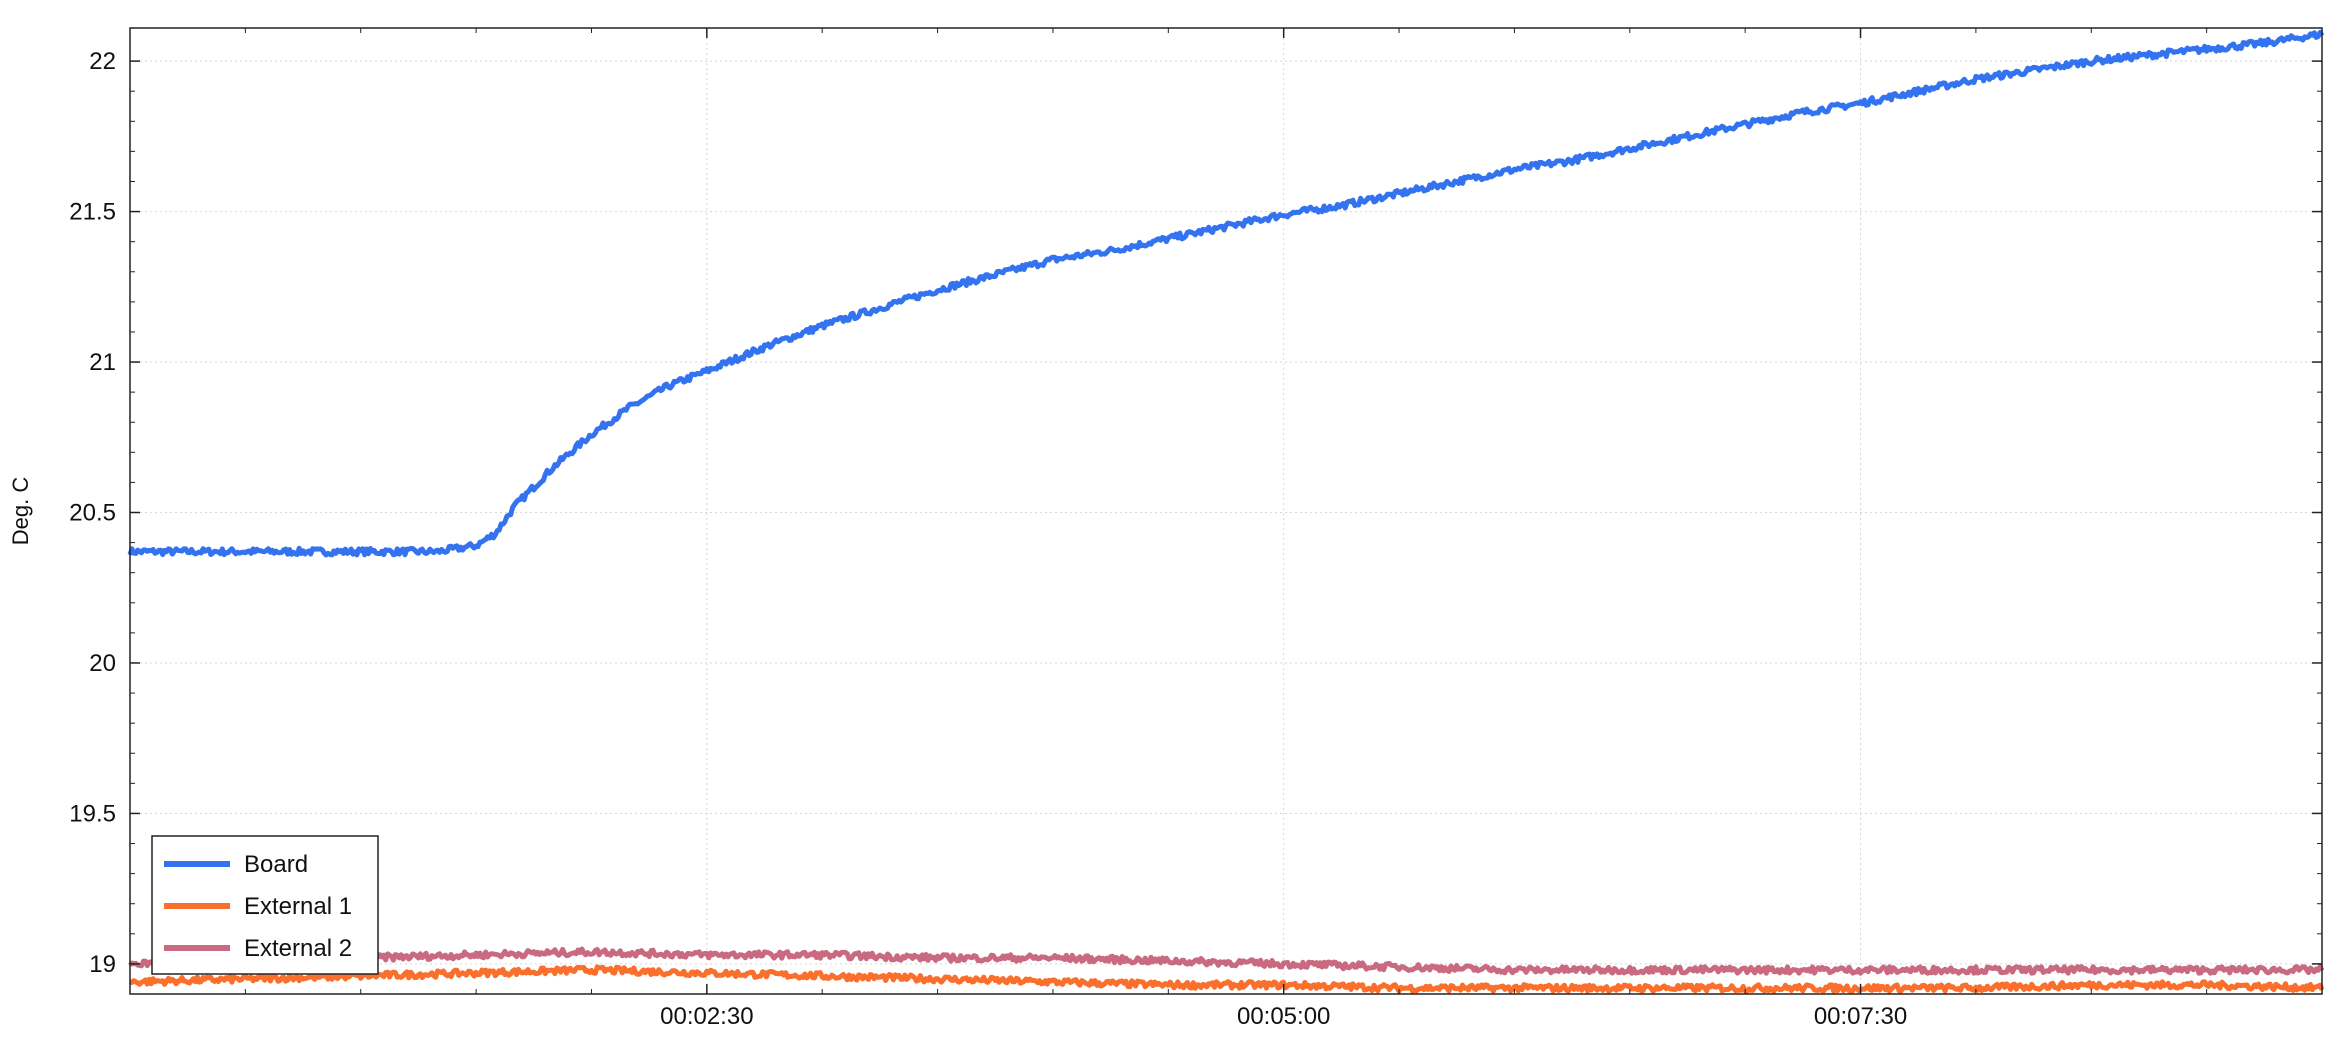 The height and width of the screenshot is (1040, 2336). Describe the element at coordinates (1860, 1016) in the screenshot. I see `x-tick-label: 00:07:30` at that location.